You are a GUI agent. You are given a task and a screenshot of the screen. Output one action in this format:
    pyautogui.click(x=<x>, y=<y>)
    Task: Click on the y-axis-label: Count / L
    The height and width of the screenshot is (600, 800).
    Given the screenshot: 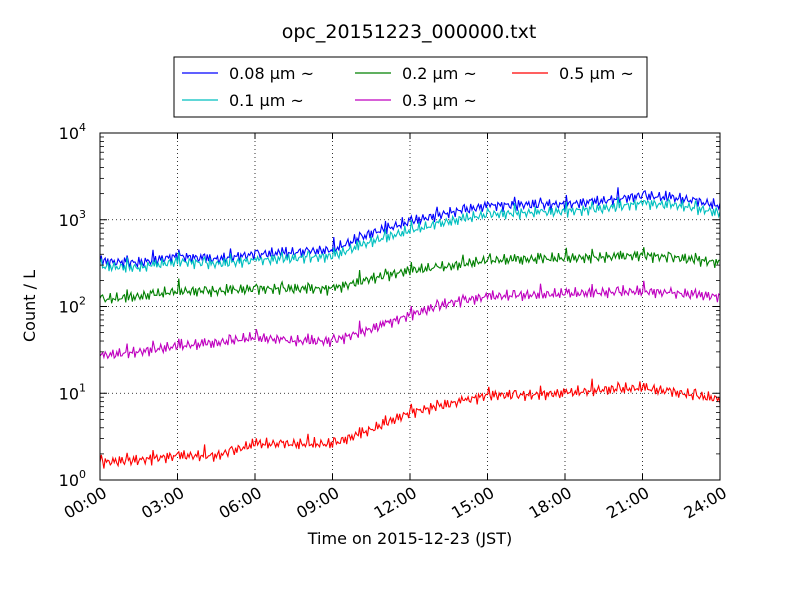 What is the action you would take?
    pyautogui.click(x=29, y=306)
    